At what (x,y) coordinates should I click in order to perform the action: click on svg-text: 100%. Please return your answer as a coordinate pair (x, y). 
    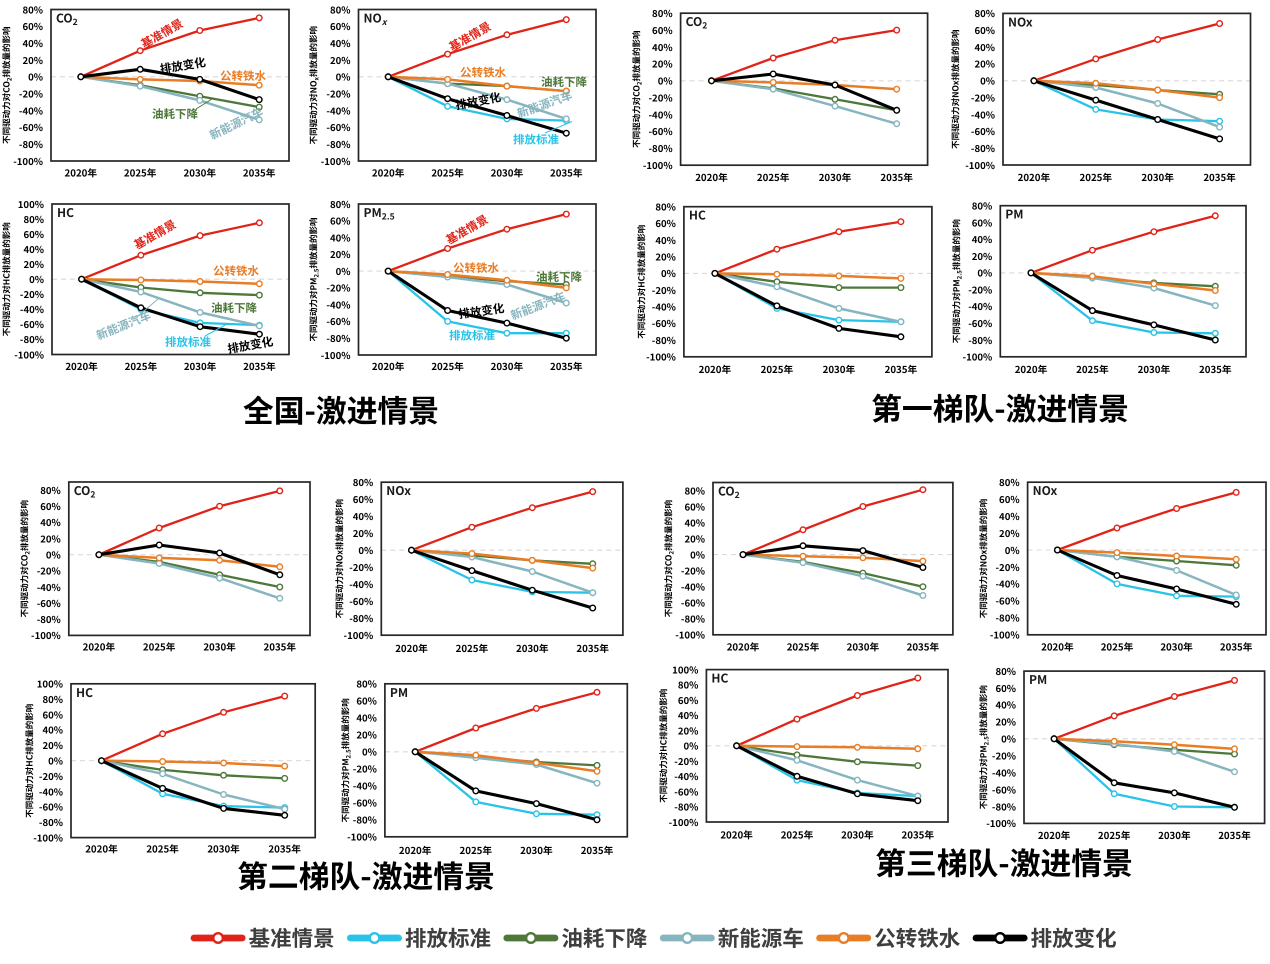
    Looking at the image, I should click on (50, 684).